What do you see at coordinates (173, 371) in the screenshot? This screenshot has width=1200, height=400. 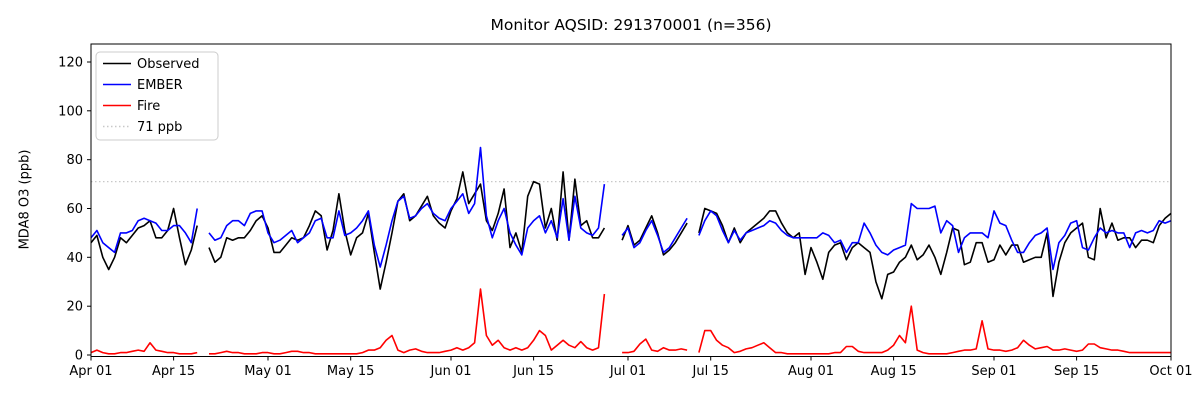 I see `x-tick-label: Apr 15` at bounding box center [173, 371].